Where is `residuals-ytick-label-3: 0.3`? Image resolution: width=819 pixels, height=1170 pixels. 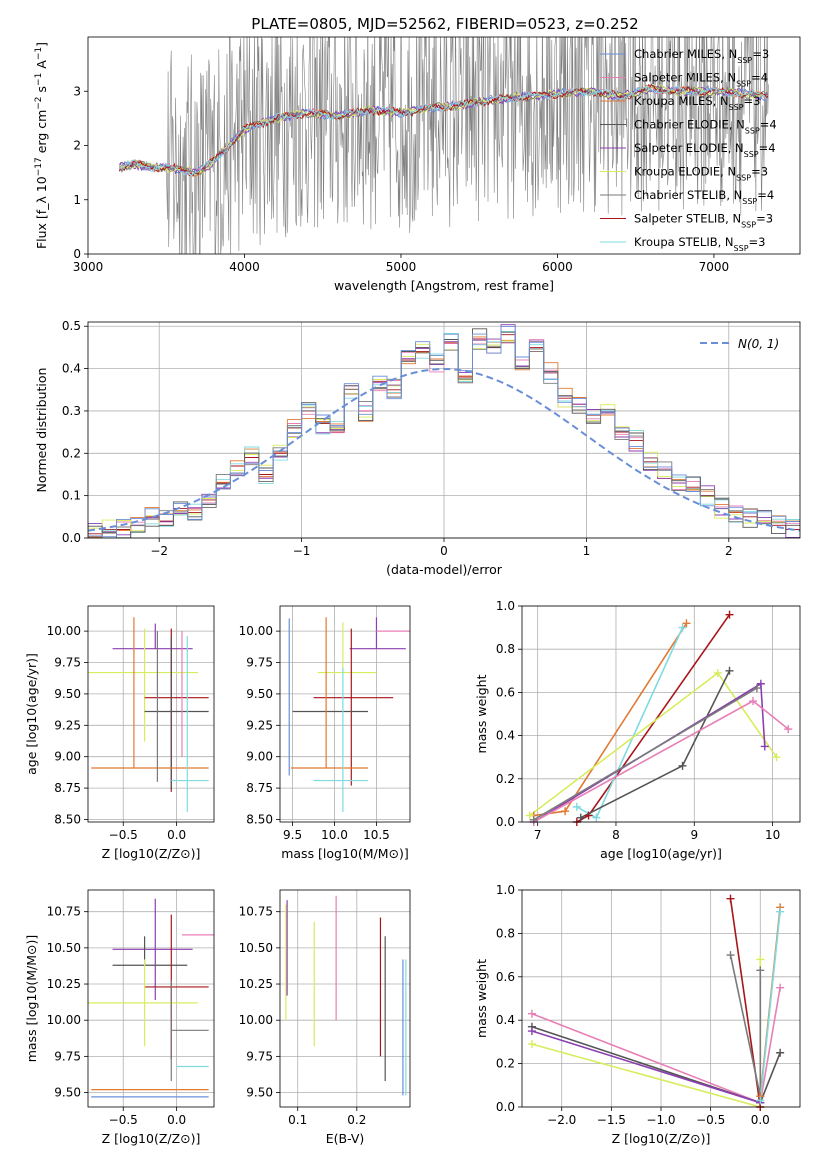 residuals-ytick-label-3: 0.3 is located at coordinates (71, 411).